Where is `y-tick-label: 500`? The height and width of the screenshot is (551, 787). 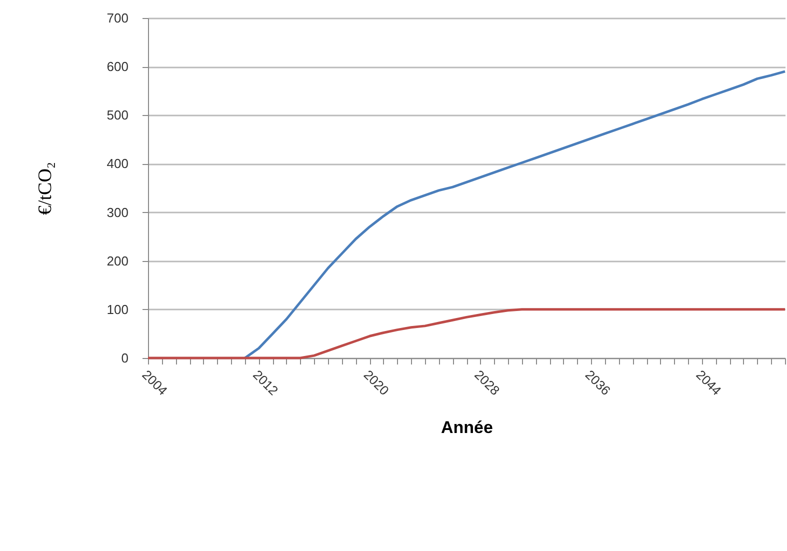 y-tick-label: 500 is located at coordinates (117, 115).